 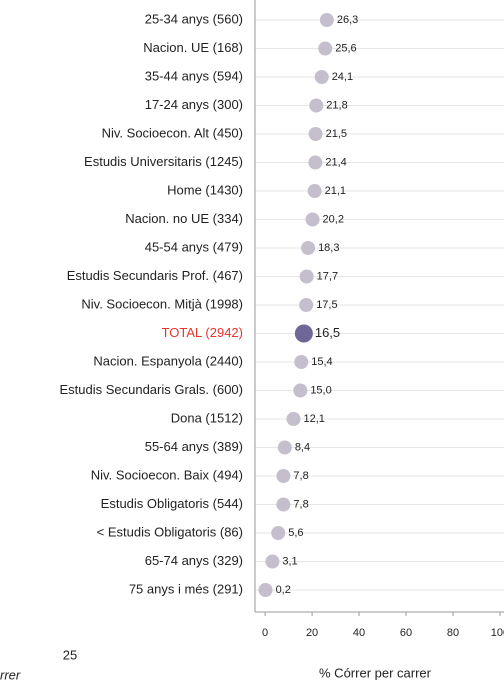 What do you see at coordinates (335, 191) in the screenshot?
I see `value-label: 21,1` at bounding box center [335, 191].